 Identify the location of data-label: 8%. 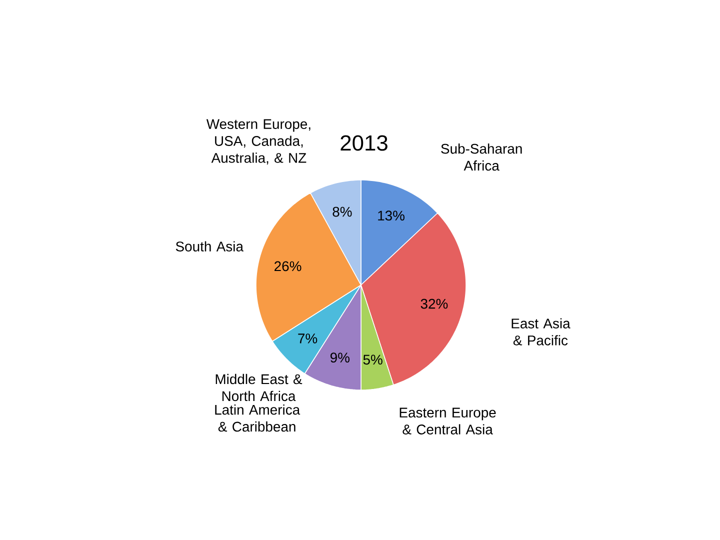
(342, 211).